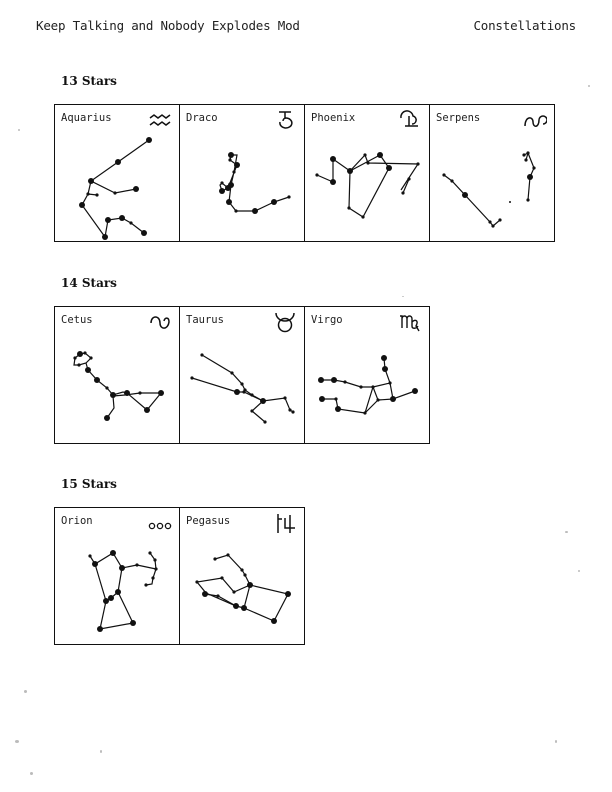  What do you see at coordinates (89, 81) in the screenshot?
I see `section-title-13-stars: 13 Stars` at bounding box center [89, 81].